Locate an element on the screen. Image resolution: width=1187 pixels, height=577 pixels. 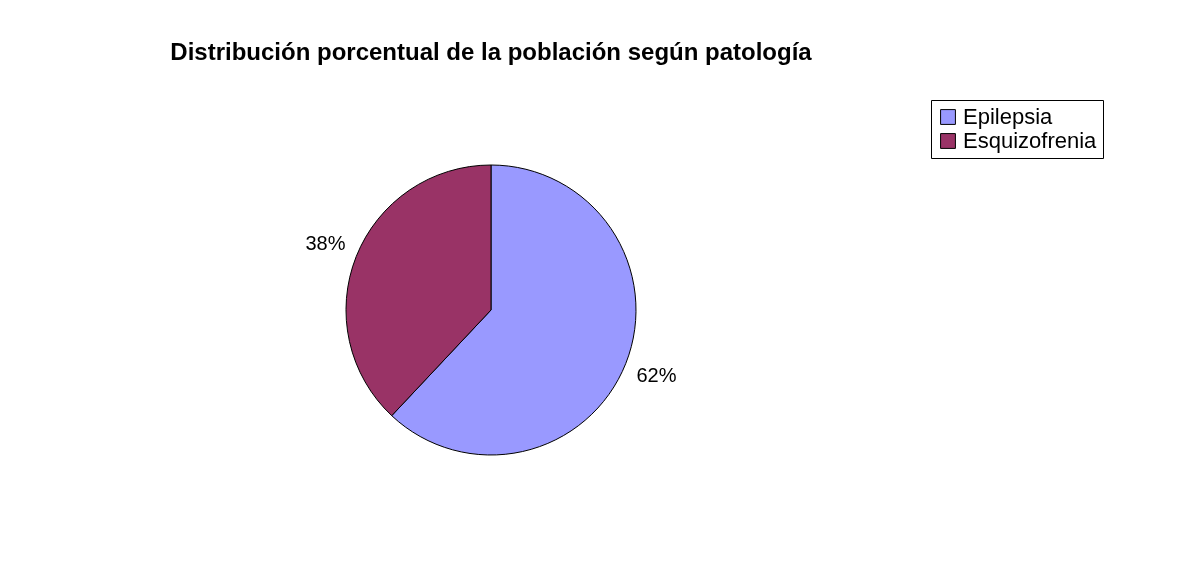
legend-label: Epilepsia is located at coordinates (1008, 116).